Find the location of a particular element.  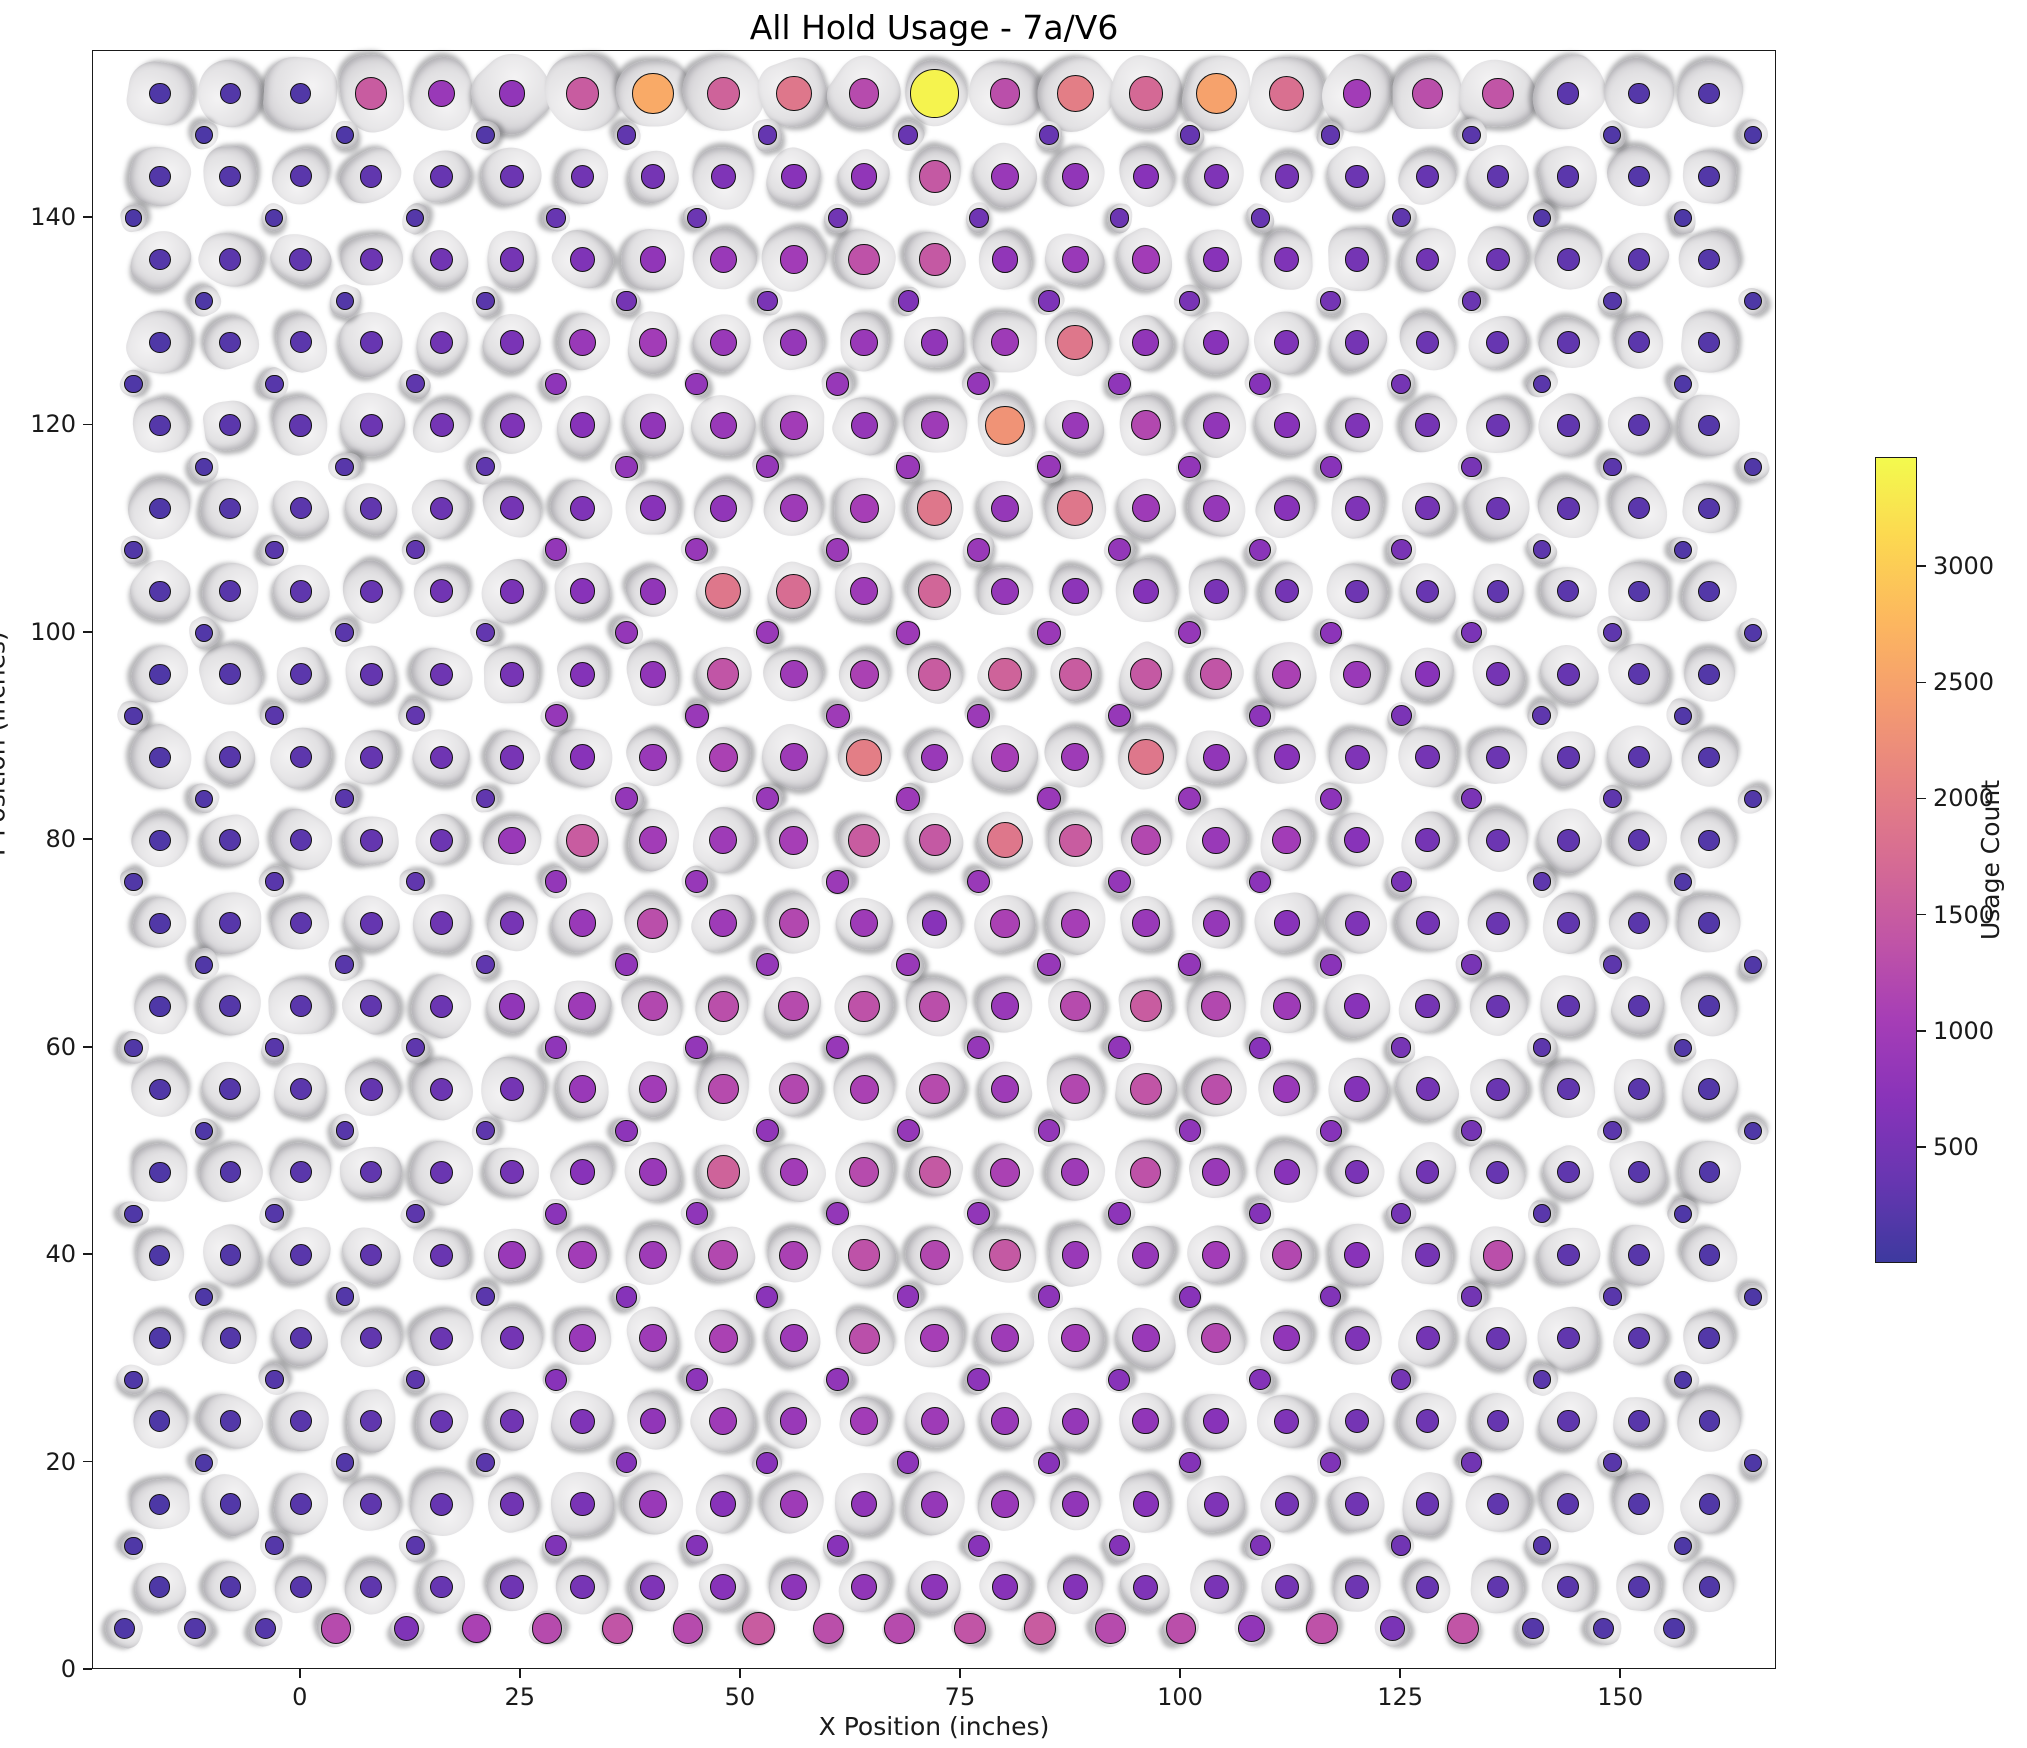

y-tick-label: 0 is located at coordinates (68, 1669).